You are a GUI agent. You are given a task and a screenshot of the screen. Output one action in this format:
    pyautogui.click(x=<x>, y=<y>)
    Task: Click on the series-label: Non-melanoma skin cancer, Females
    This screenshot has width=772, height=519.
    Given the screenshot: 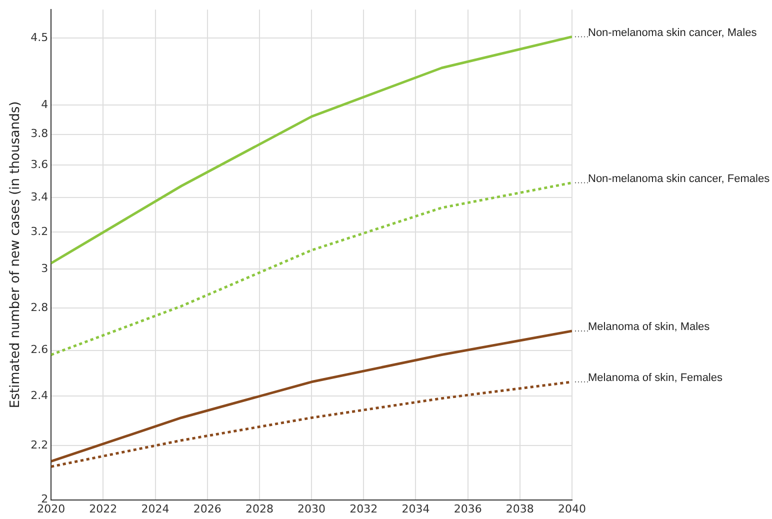 What is the action you would take?
    pyautogui.click(x=679, y=178)
    